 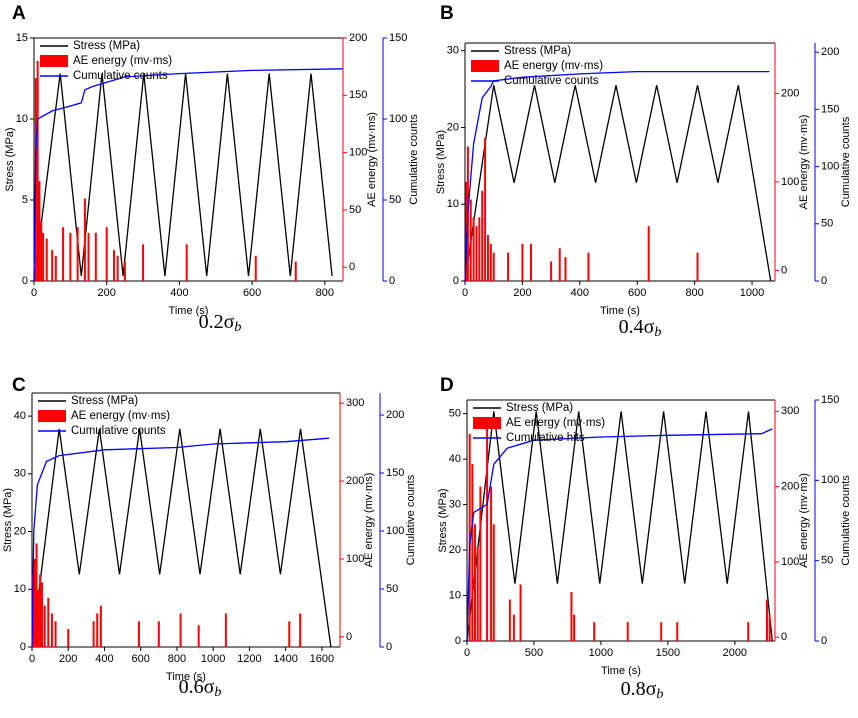 I want to click on y-tick-label: 10, so click(x=455, y=595).